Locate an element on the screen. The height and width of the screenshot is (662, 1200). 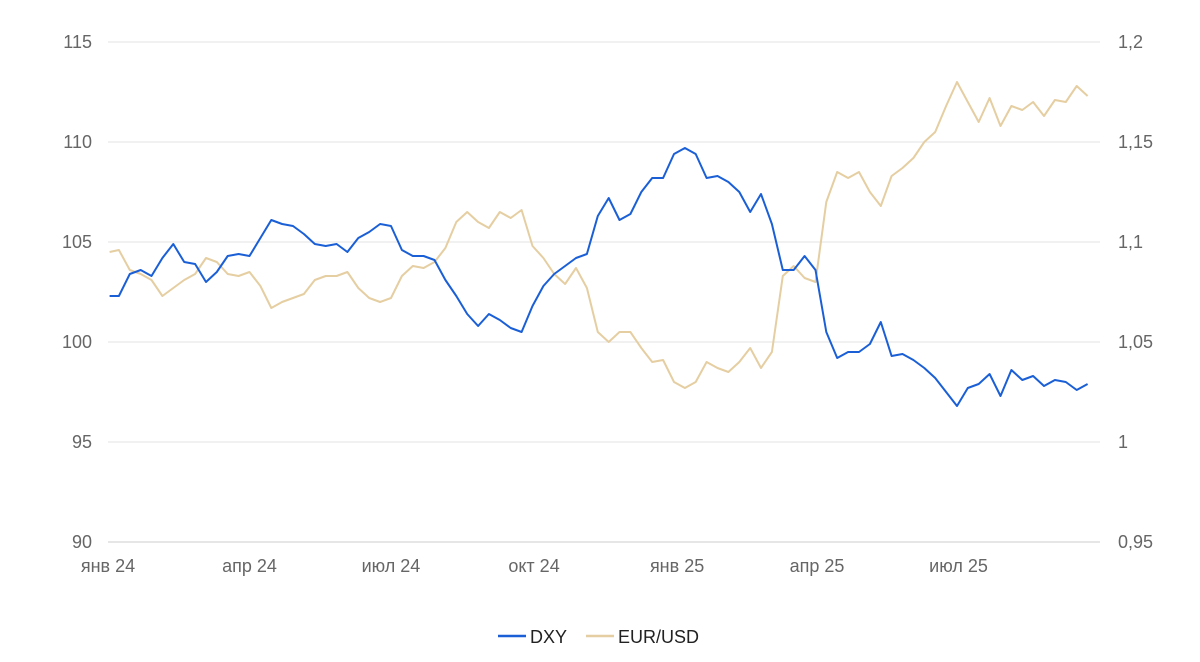
right-tick-label: 1,2 is located at coordinates (1130, 42).